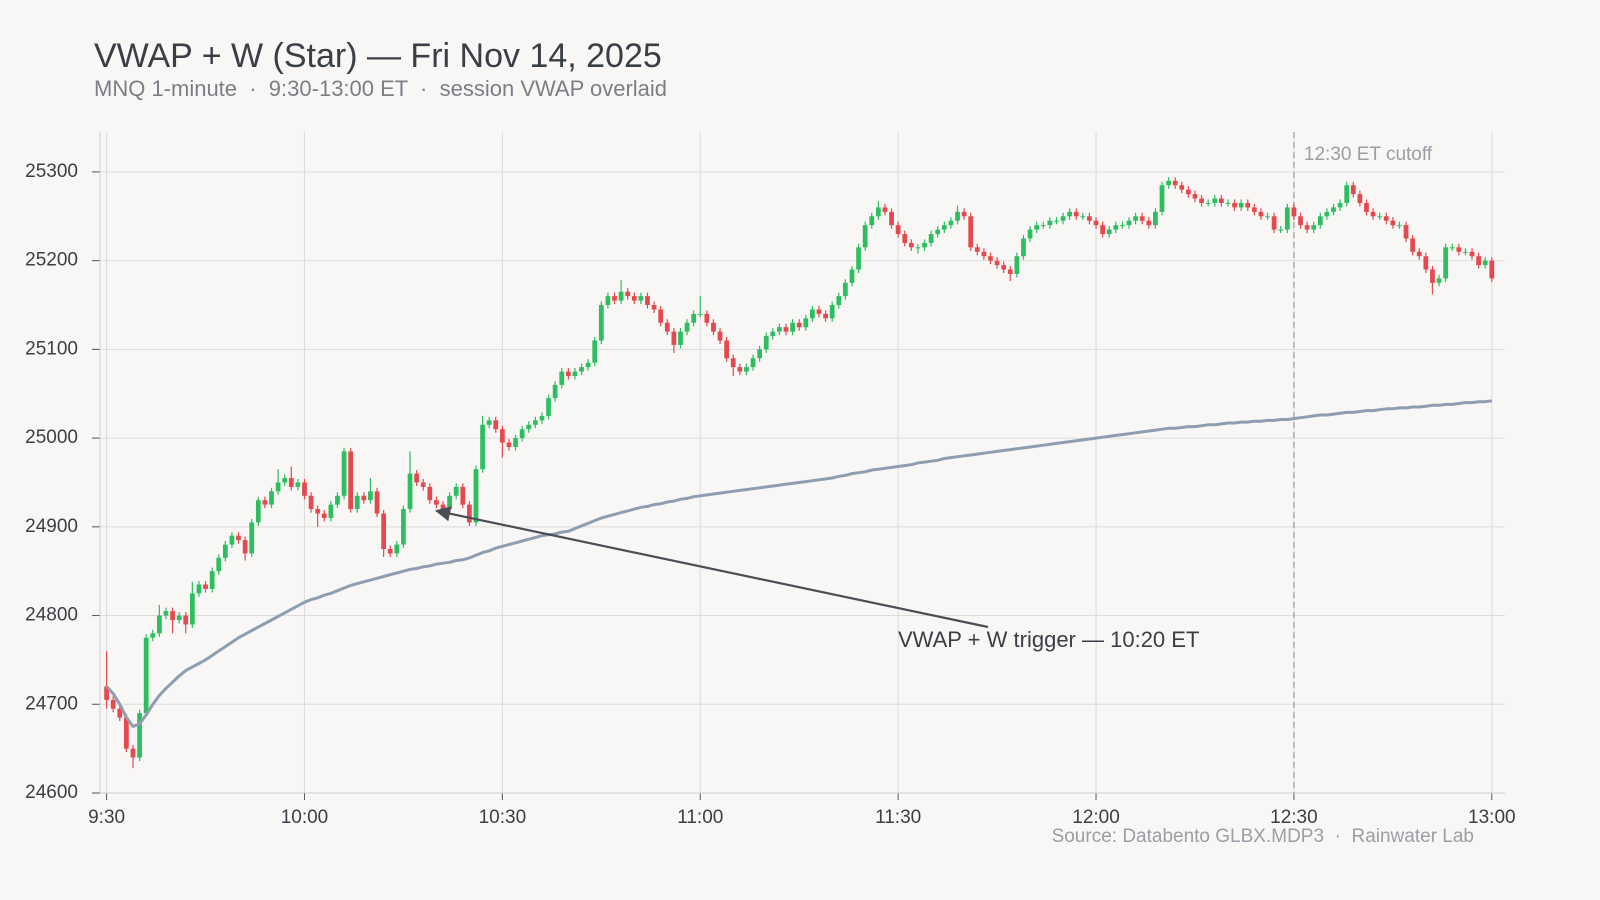  I want to click on y-tick-label: 24900, so click(51, 526).